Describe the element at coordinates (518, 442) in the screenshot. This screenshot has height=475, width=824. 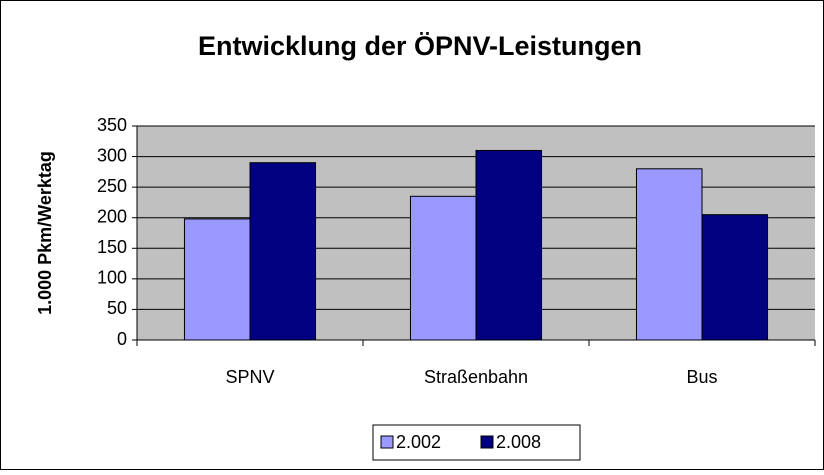
I see `legend-label: 2.008` at that location.